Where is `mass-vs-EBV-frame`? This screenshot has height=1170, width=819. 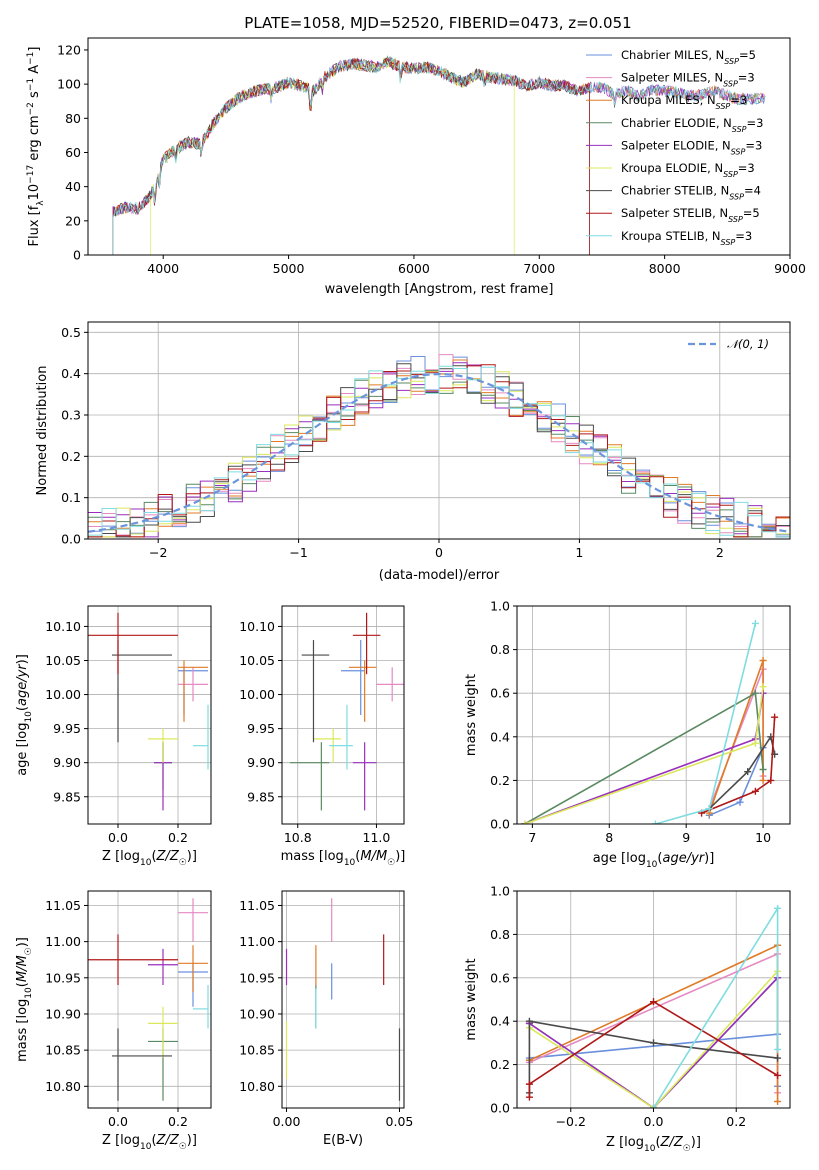
mass-vs-EBV-frame is located at coordinates (343, 999).